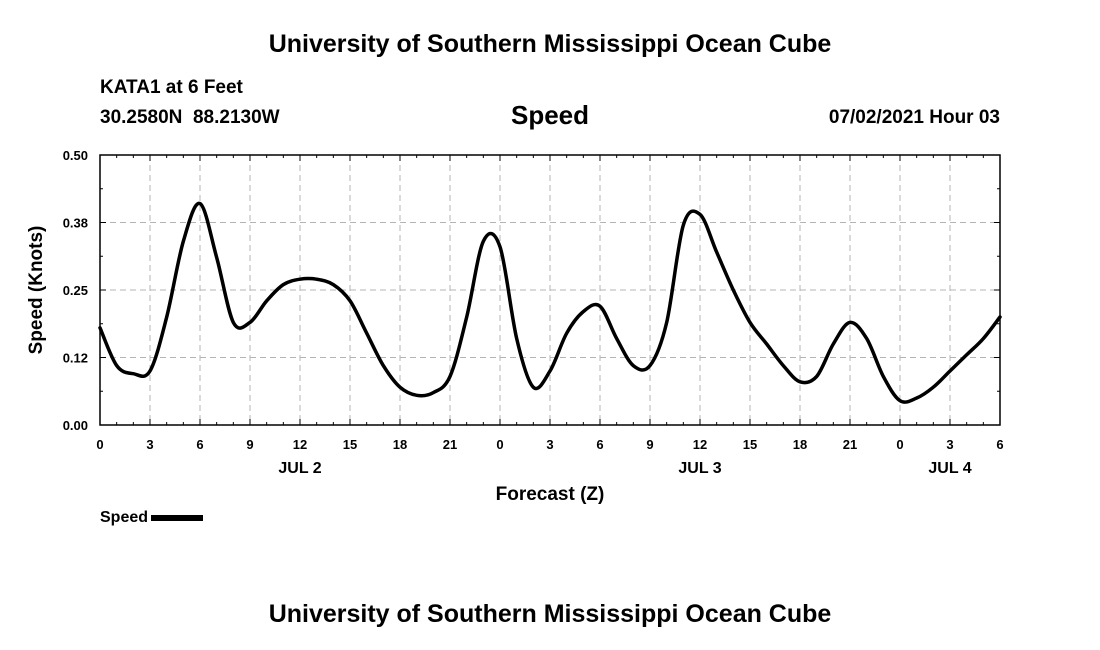 The width and height of the screenshot is (1100, 650). Describe the element at coordinates (75, 155) in the screenshot. I see `y-tick-label: 0.50` at that location.